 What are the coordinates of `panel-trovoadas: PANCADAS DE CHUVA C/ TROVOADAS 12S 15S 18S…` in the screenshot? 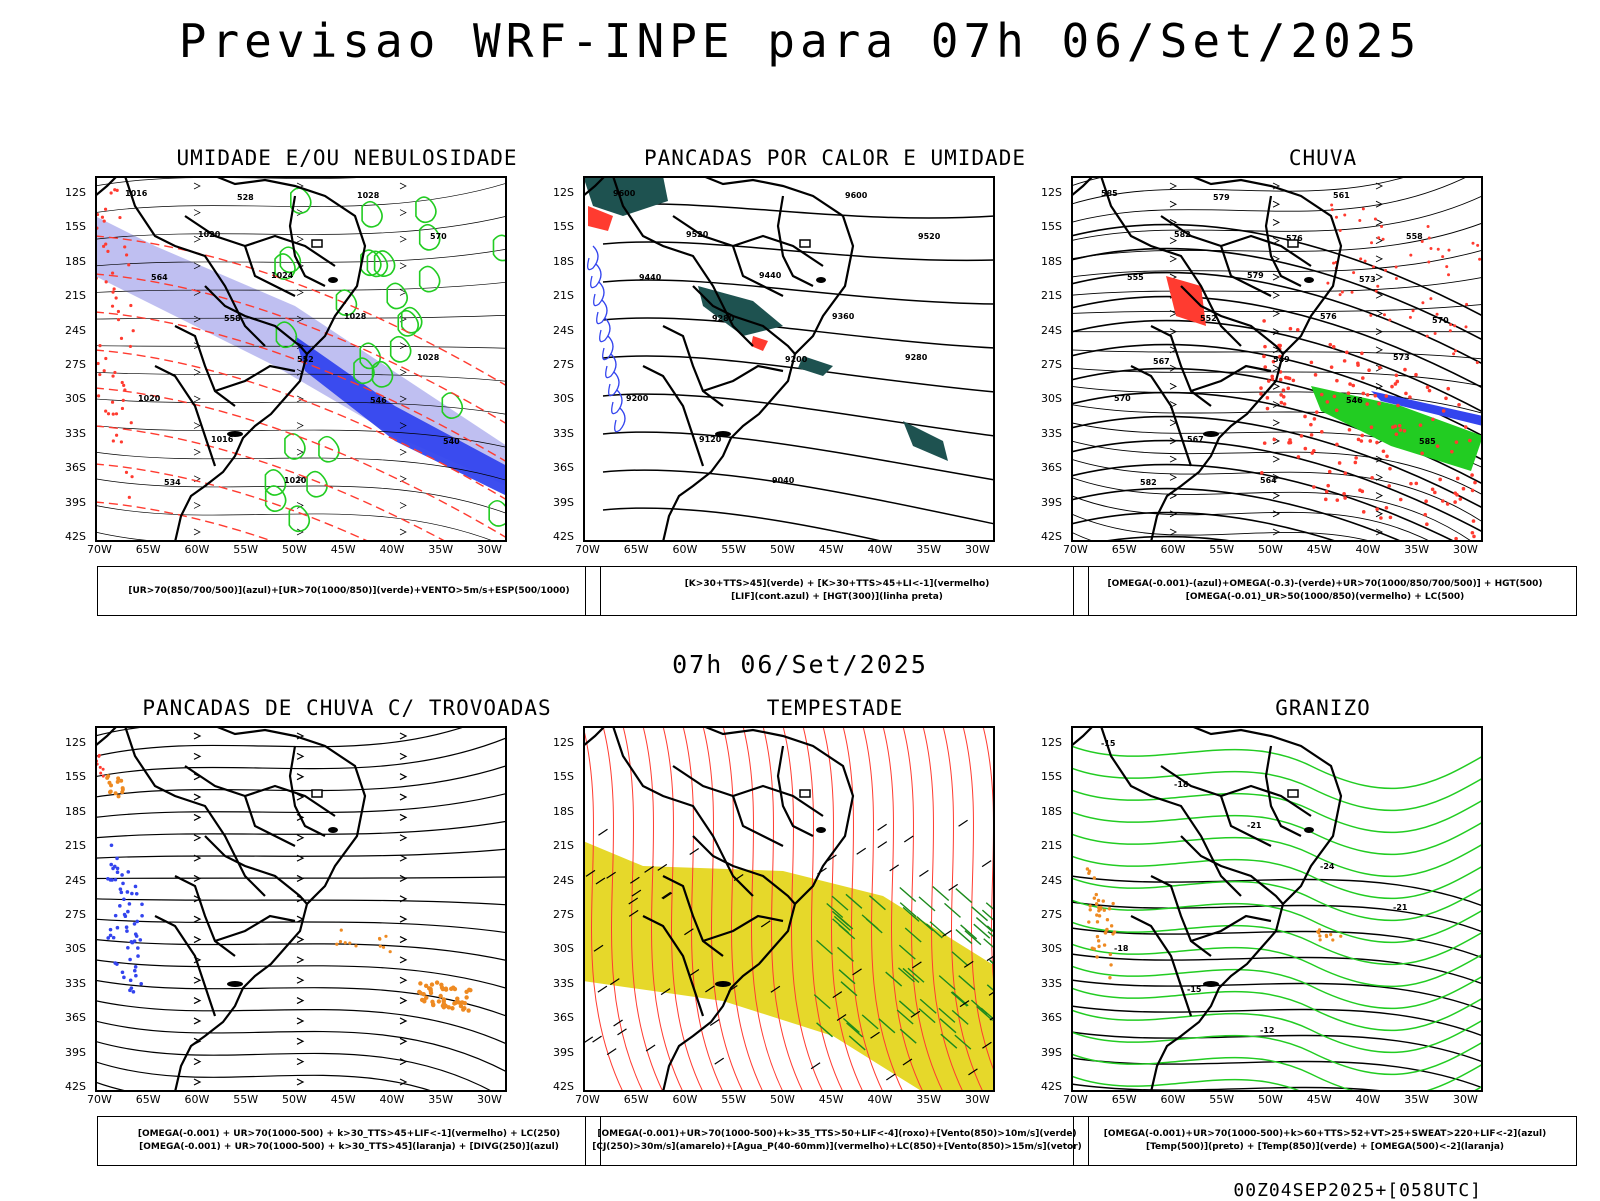 It's located at (333, 946).